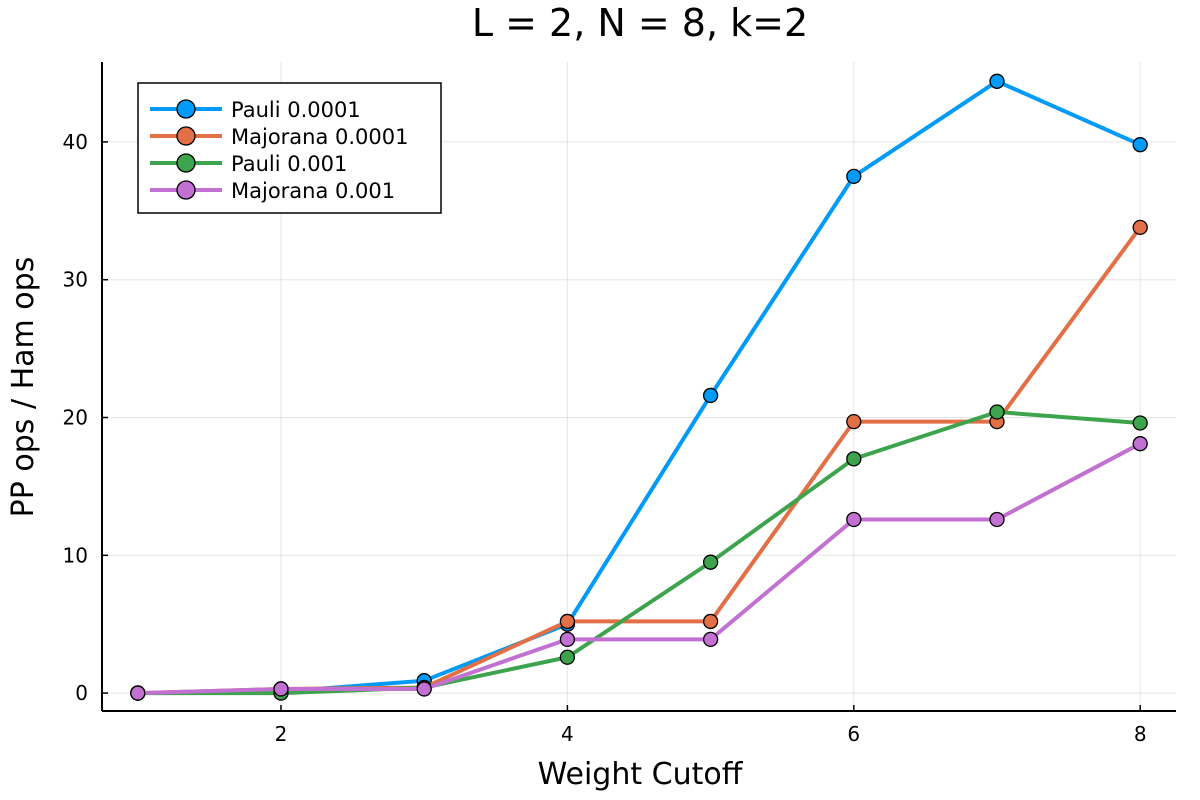 This screenshot has width=1200, height=800. I want to click on y-tick-label: 0, so click(81, 693).